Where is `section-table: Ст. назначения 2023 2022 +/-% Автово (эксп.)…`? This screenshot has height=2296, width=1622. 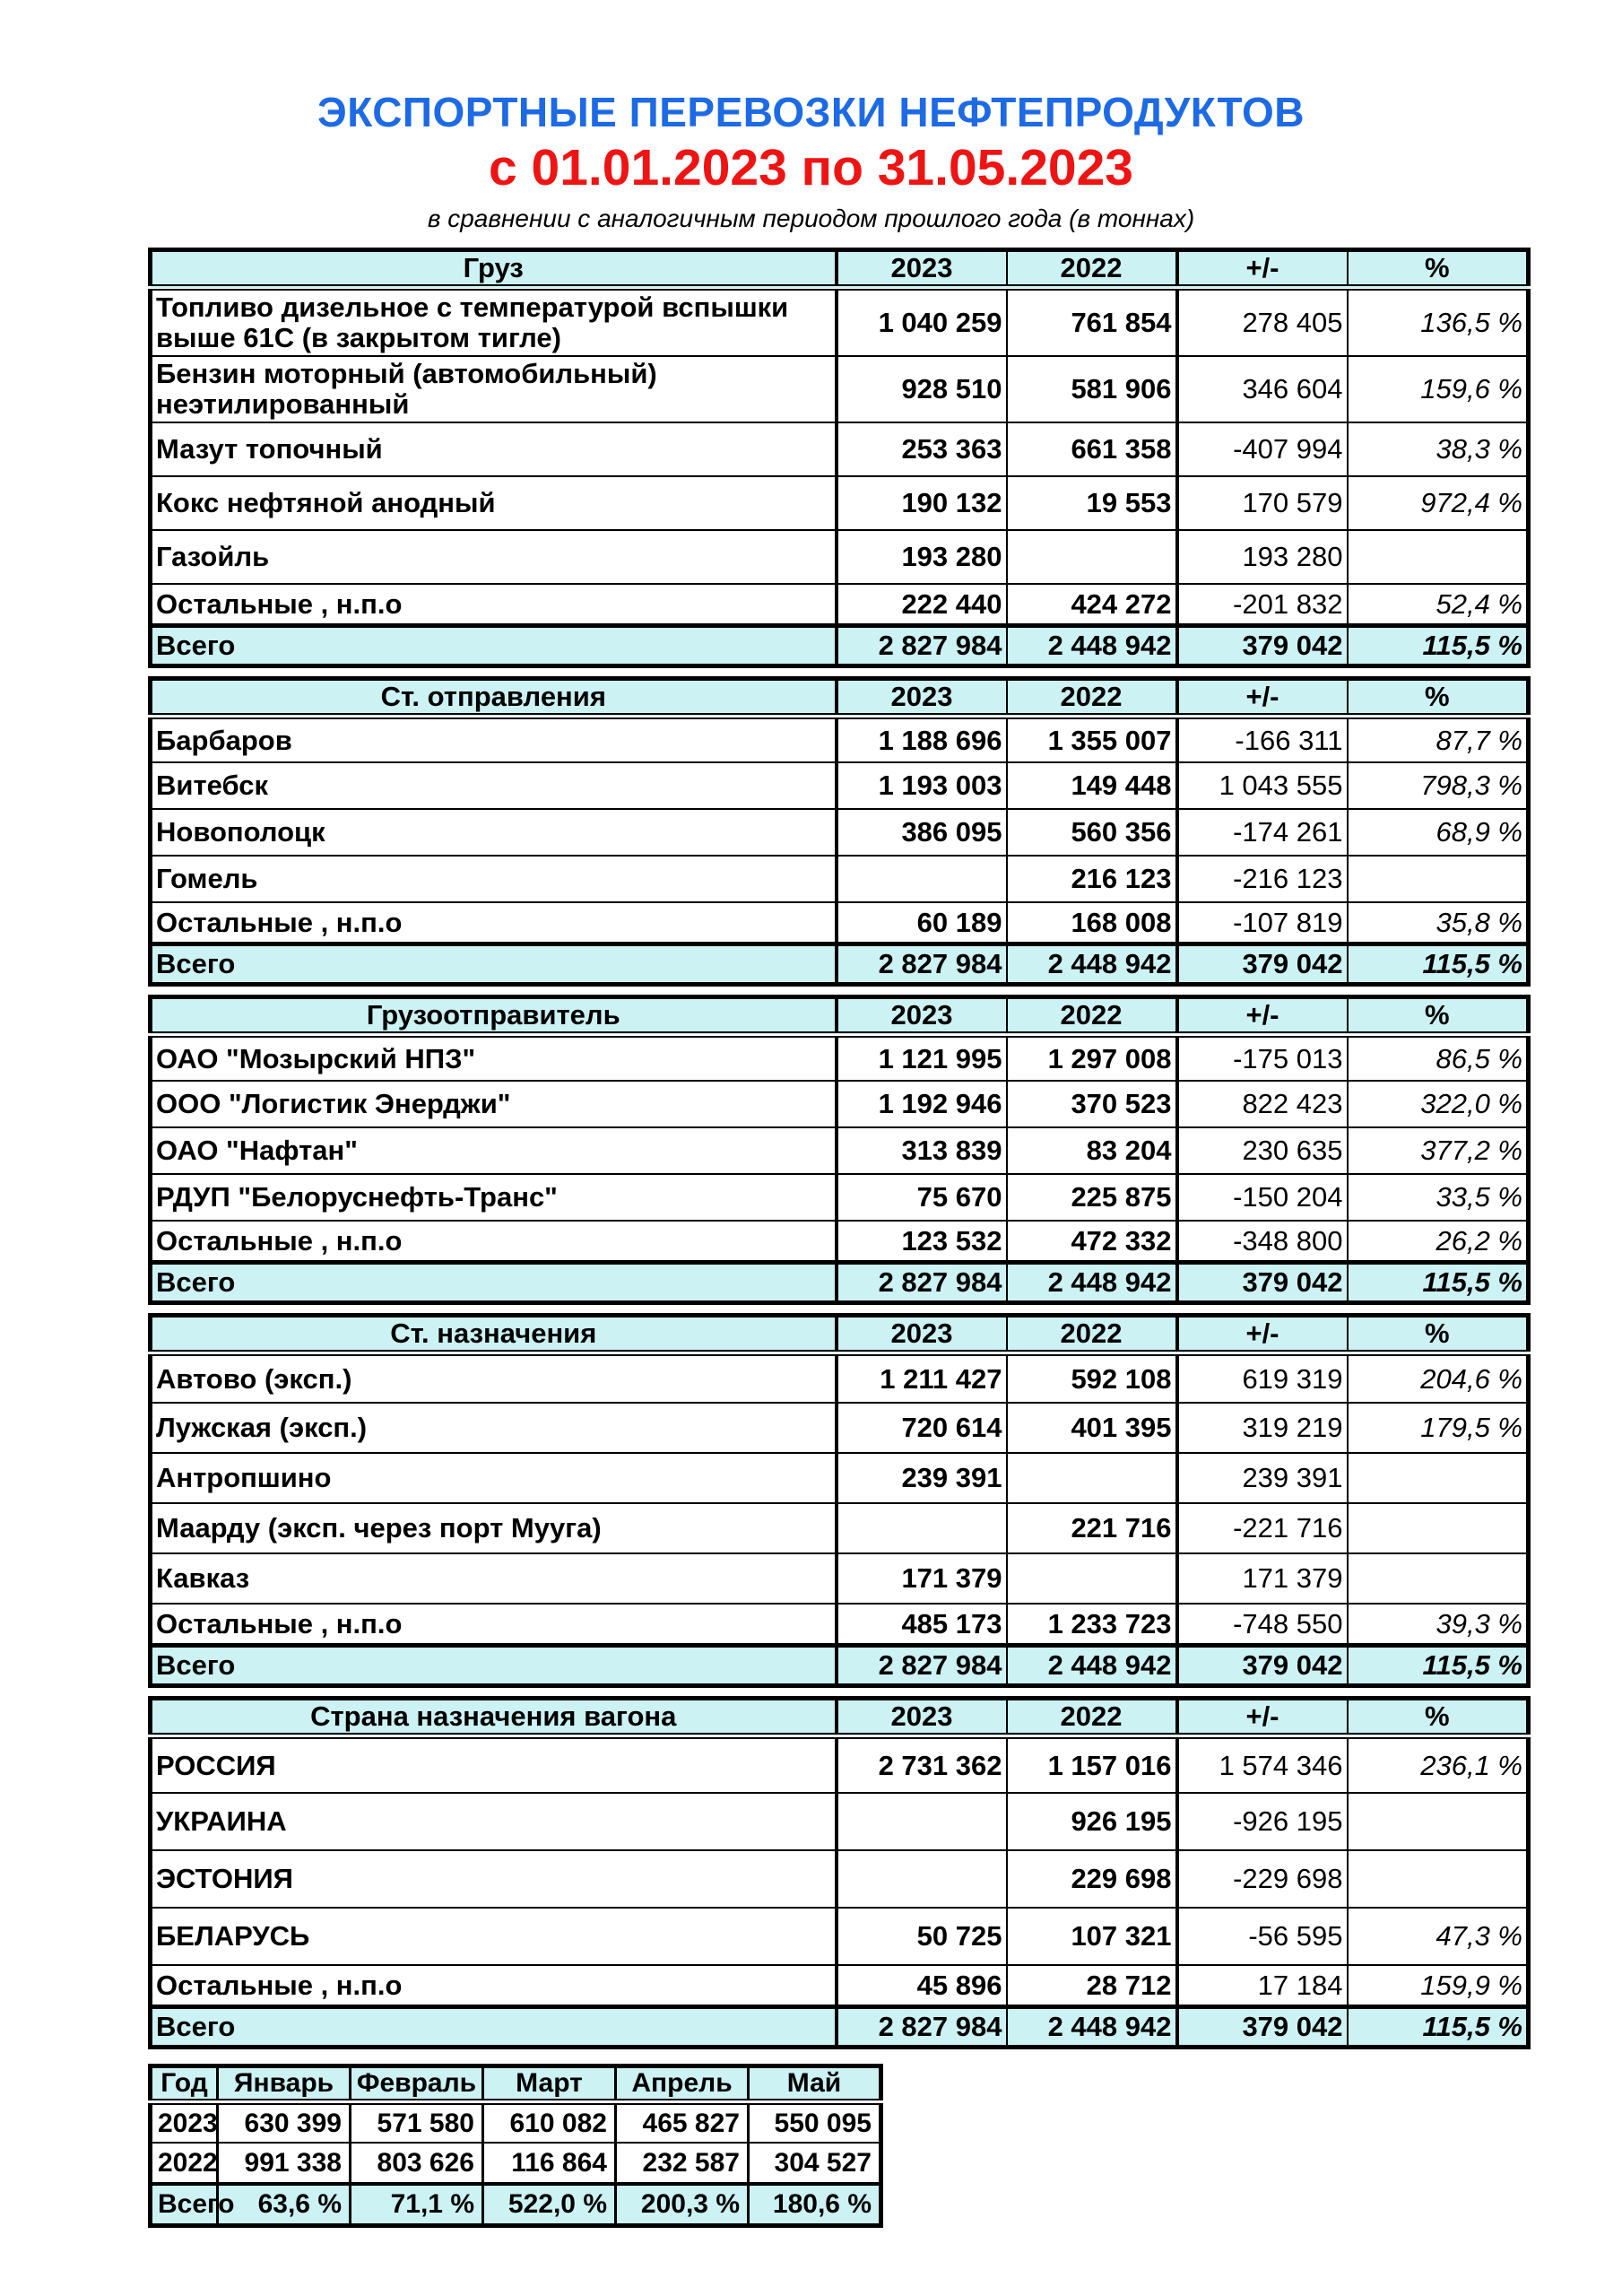
section-table: Ст. назначения 2023 2022 +/-% Автово (эксп.)… is located at coordinates (839, 1500).